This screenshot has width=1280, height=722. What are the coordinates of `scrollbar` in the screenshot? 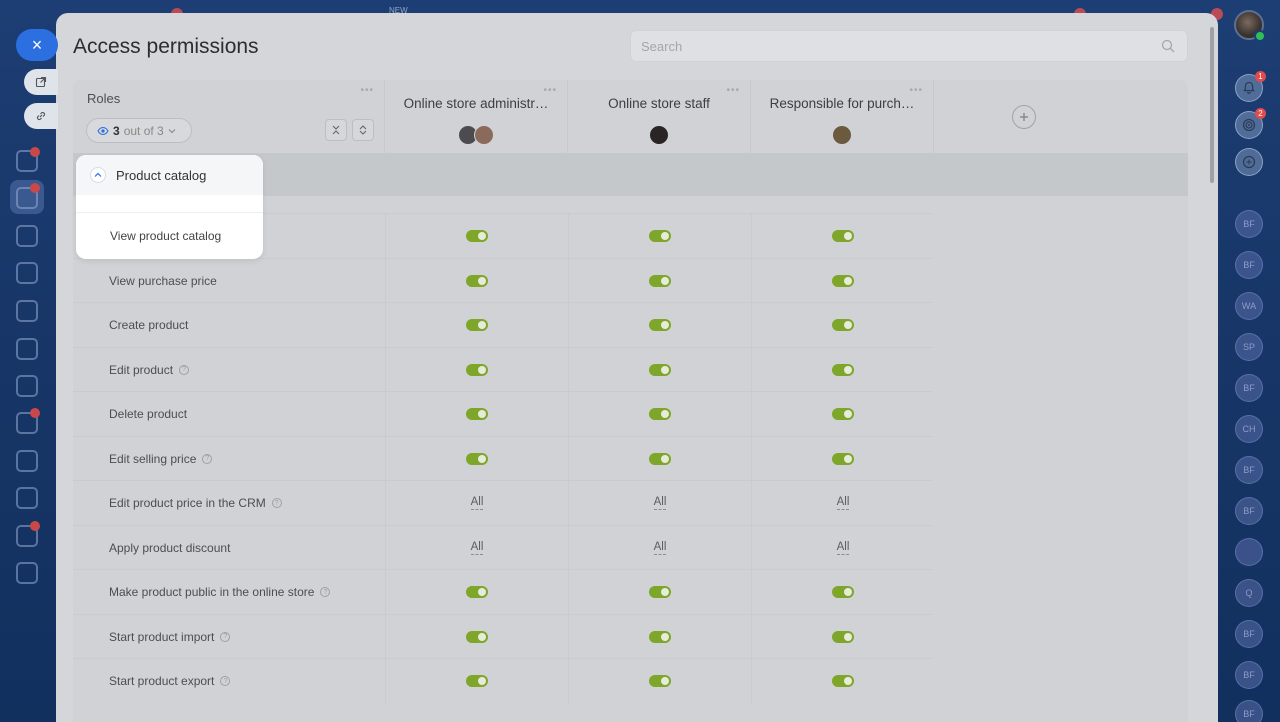 It's located at (1212, 105).